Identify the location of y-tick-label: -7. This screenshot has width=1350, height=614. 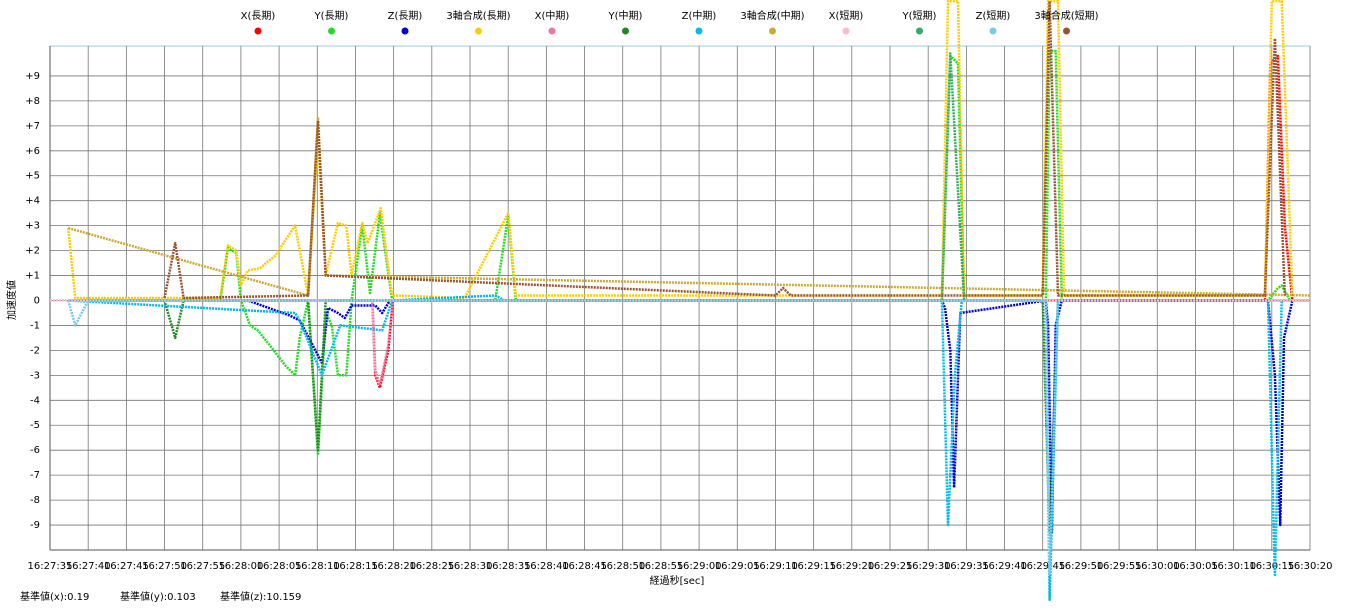
(35, 475).